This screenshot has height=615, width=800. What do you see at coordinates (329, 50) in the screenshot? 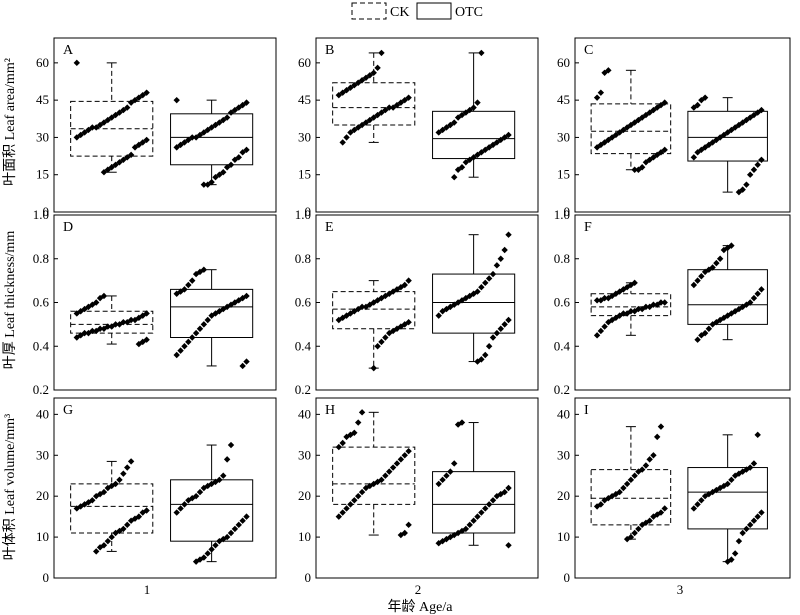
I see `panel-letter: B` at bounding box center [329, 50].